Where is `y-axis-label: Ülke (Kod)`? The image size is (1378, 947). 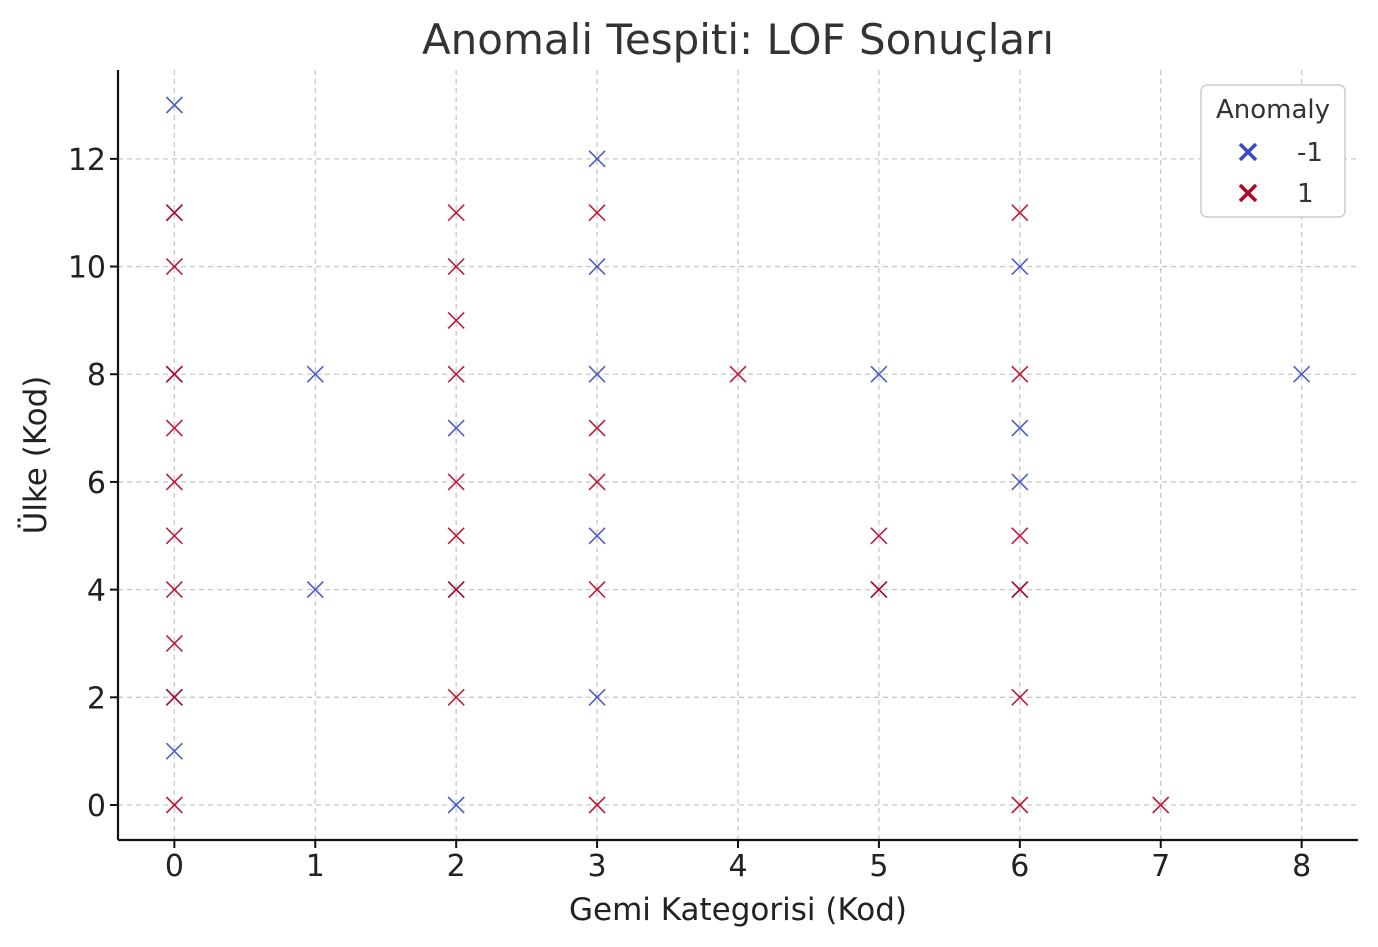
y-axis-label: Ülke (Kod) is located at coordinates (35, 455).